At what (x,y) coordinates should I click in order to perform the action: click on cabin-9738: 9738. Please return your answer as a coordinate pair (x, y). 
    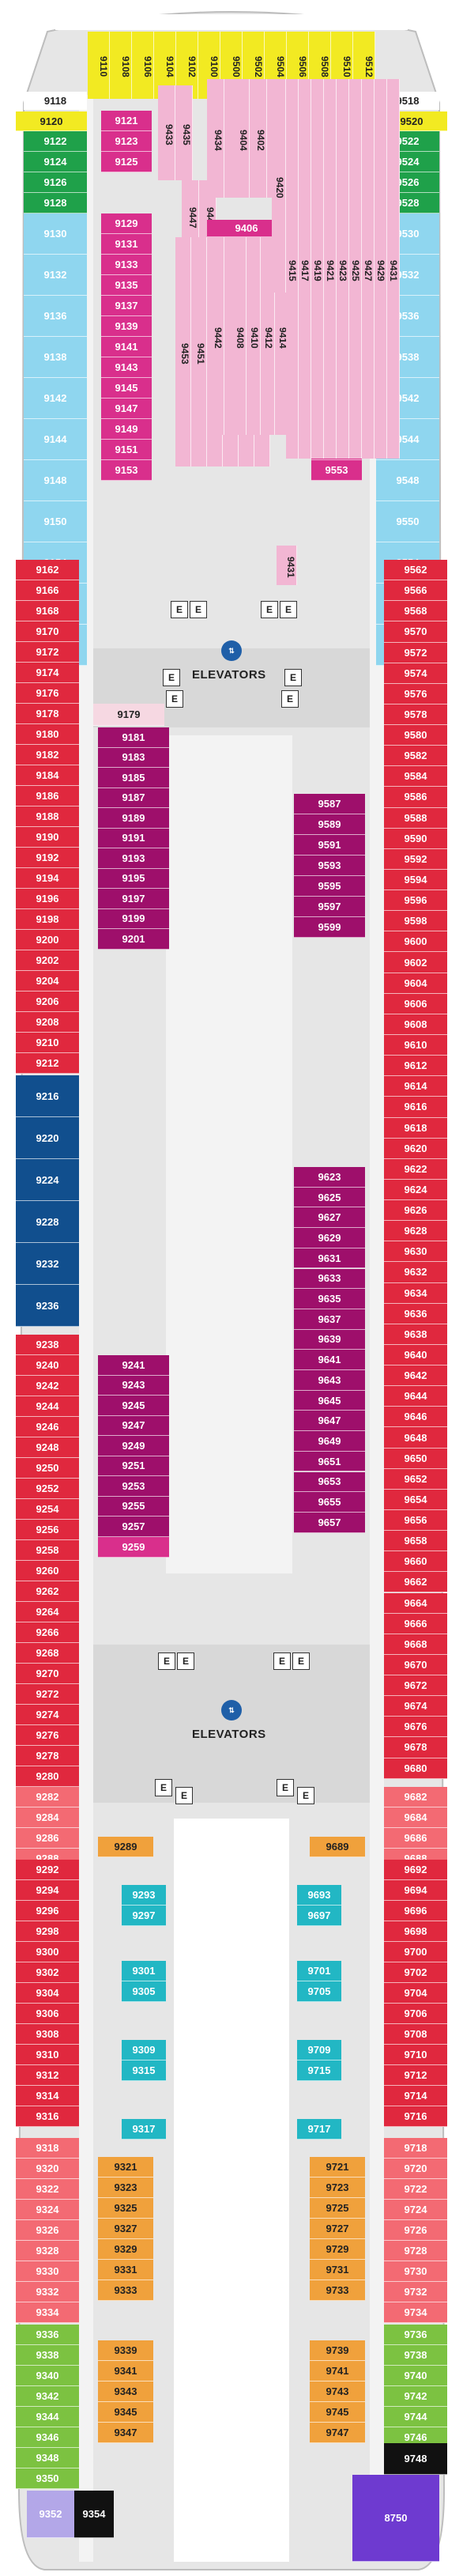
    Looking at the image, I should click on (415, 2355).